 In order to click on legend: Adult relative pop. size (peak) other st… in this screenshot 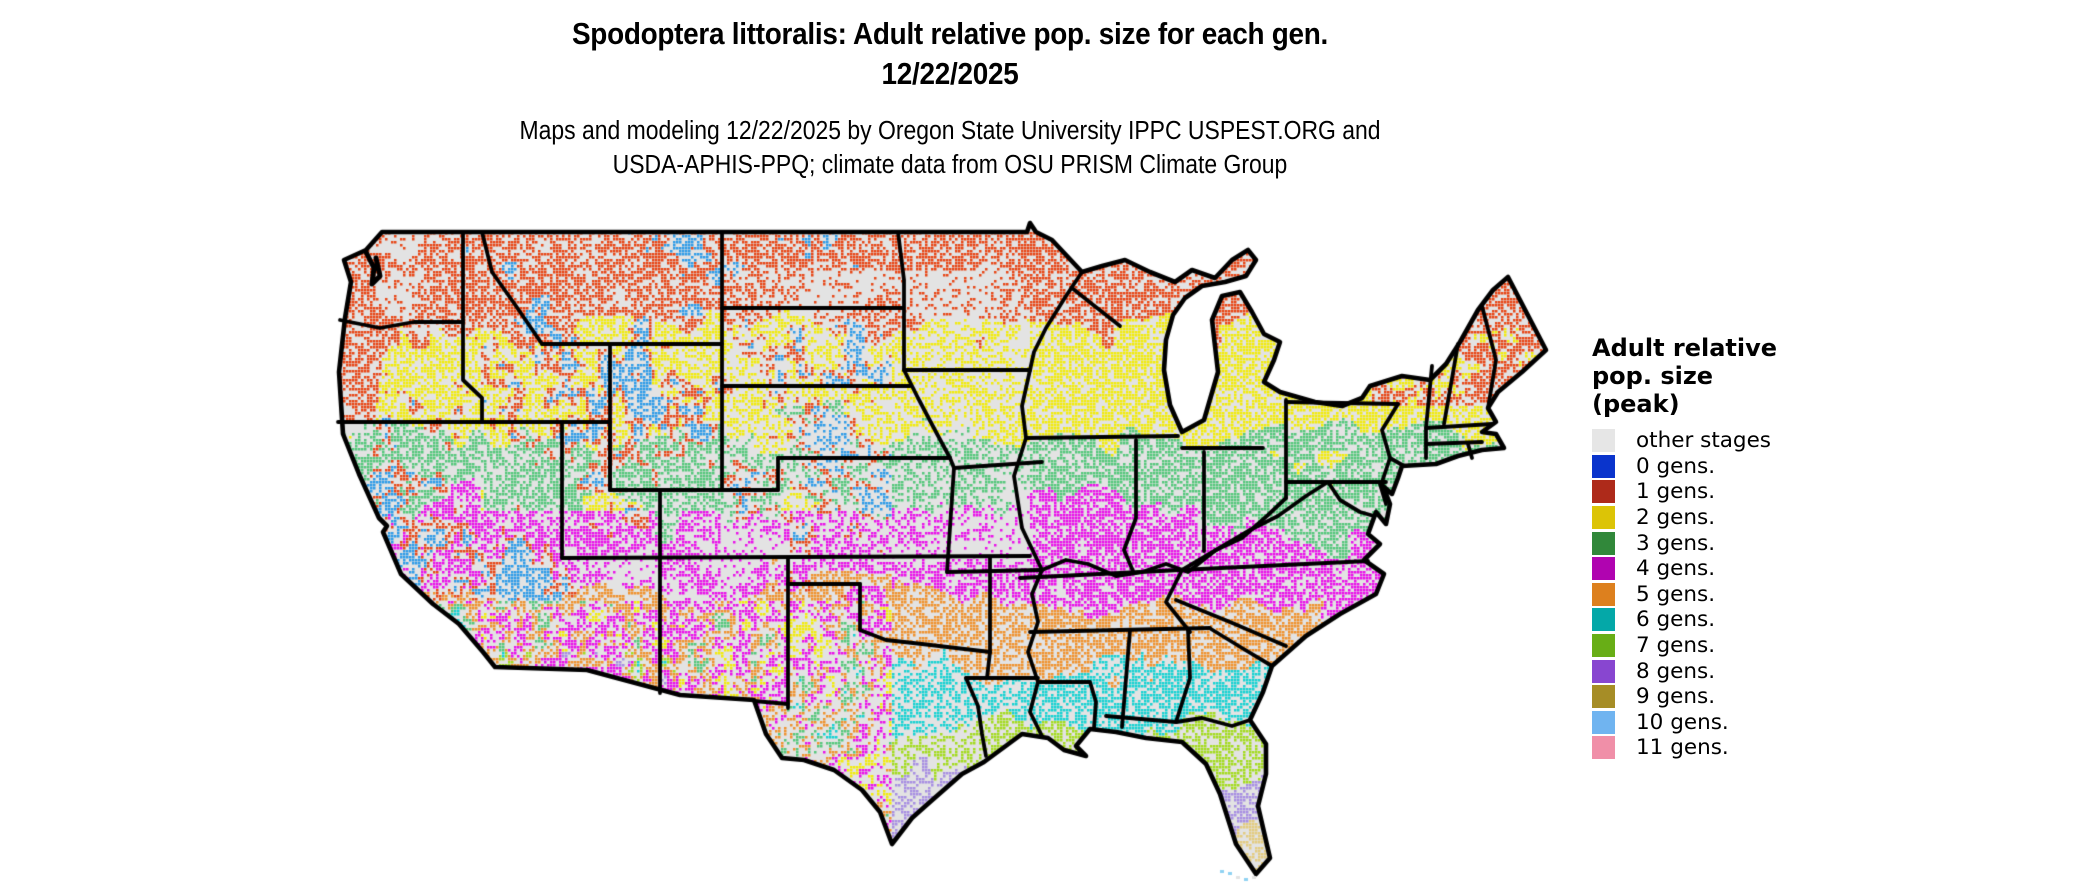, I will do `click(1742, 547)`.